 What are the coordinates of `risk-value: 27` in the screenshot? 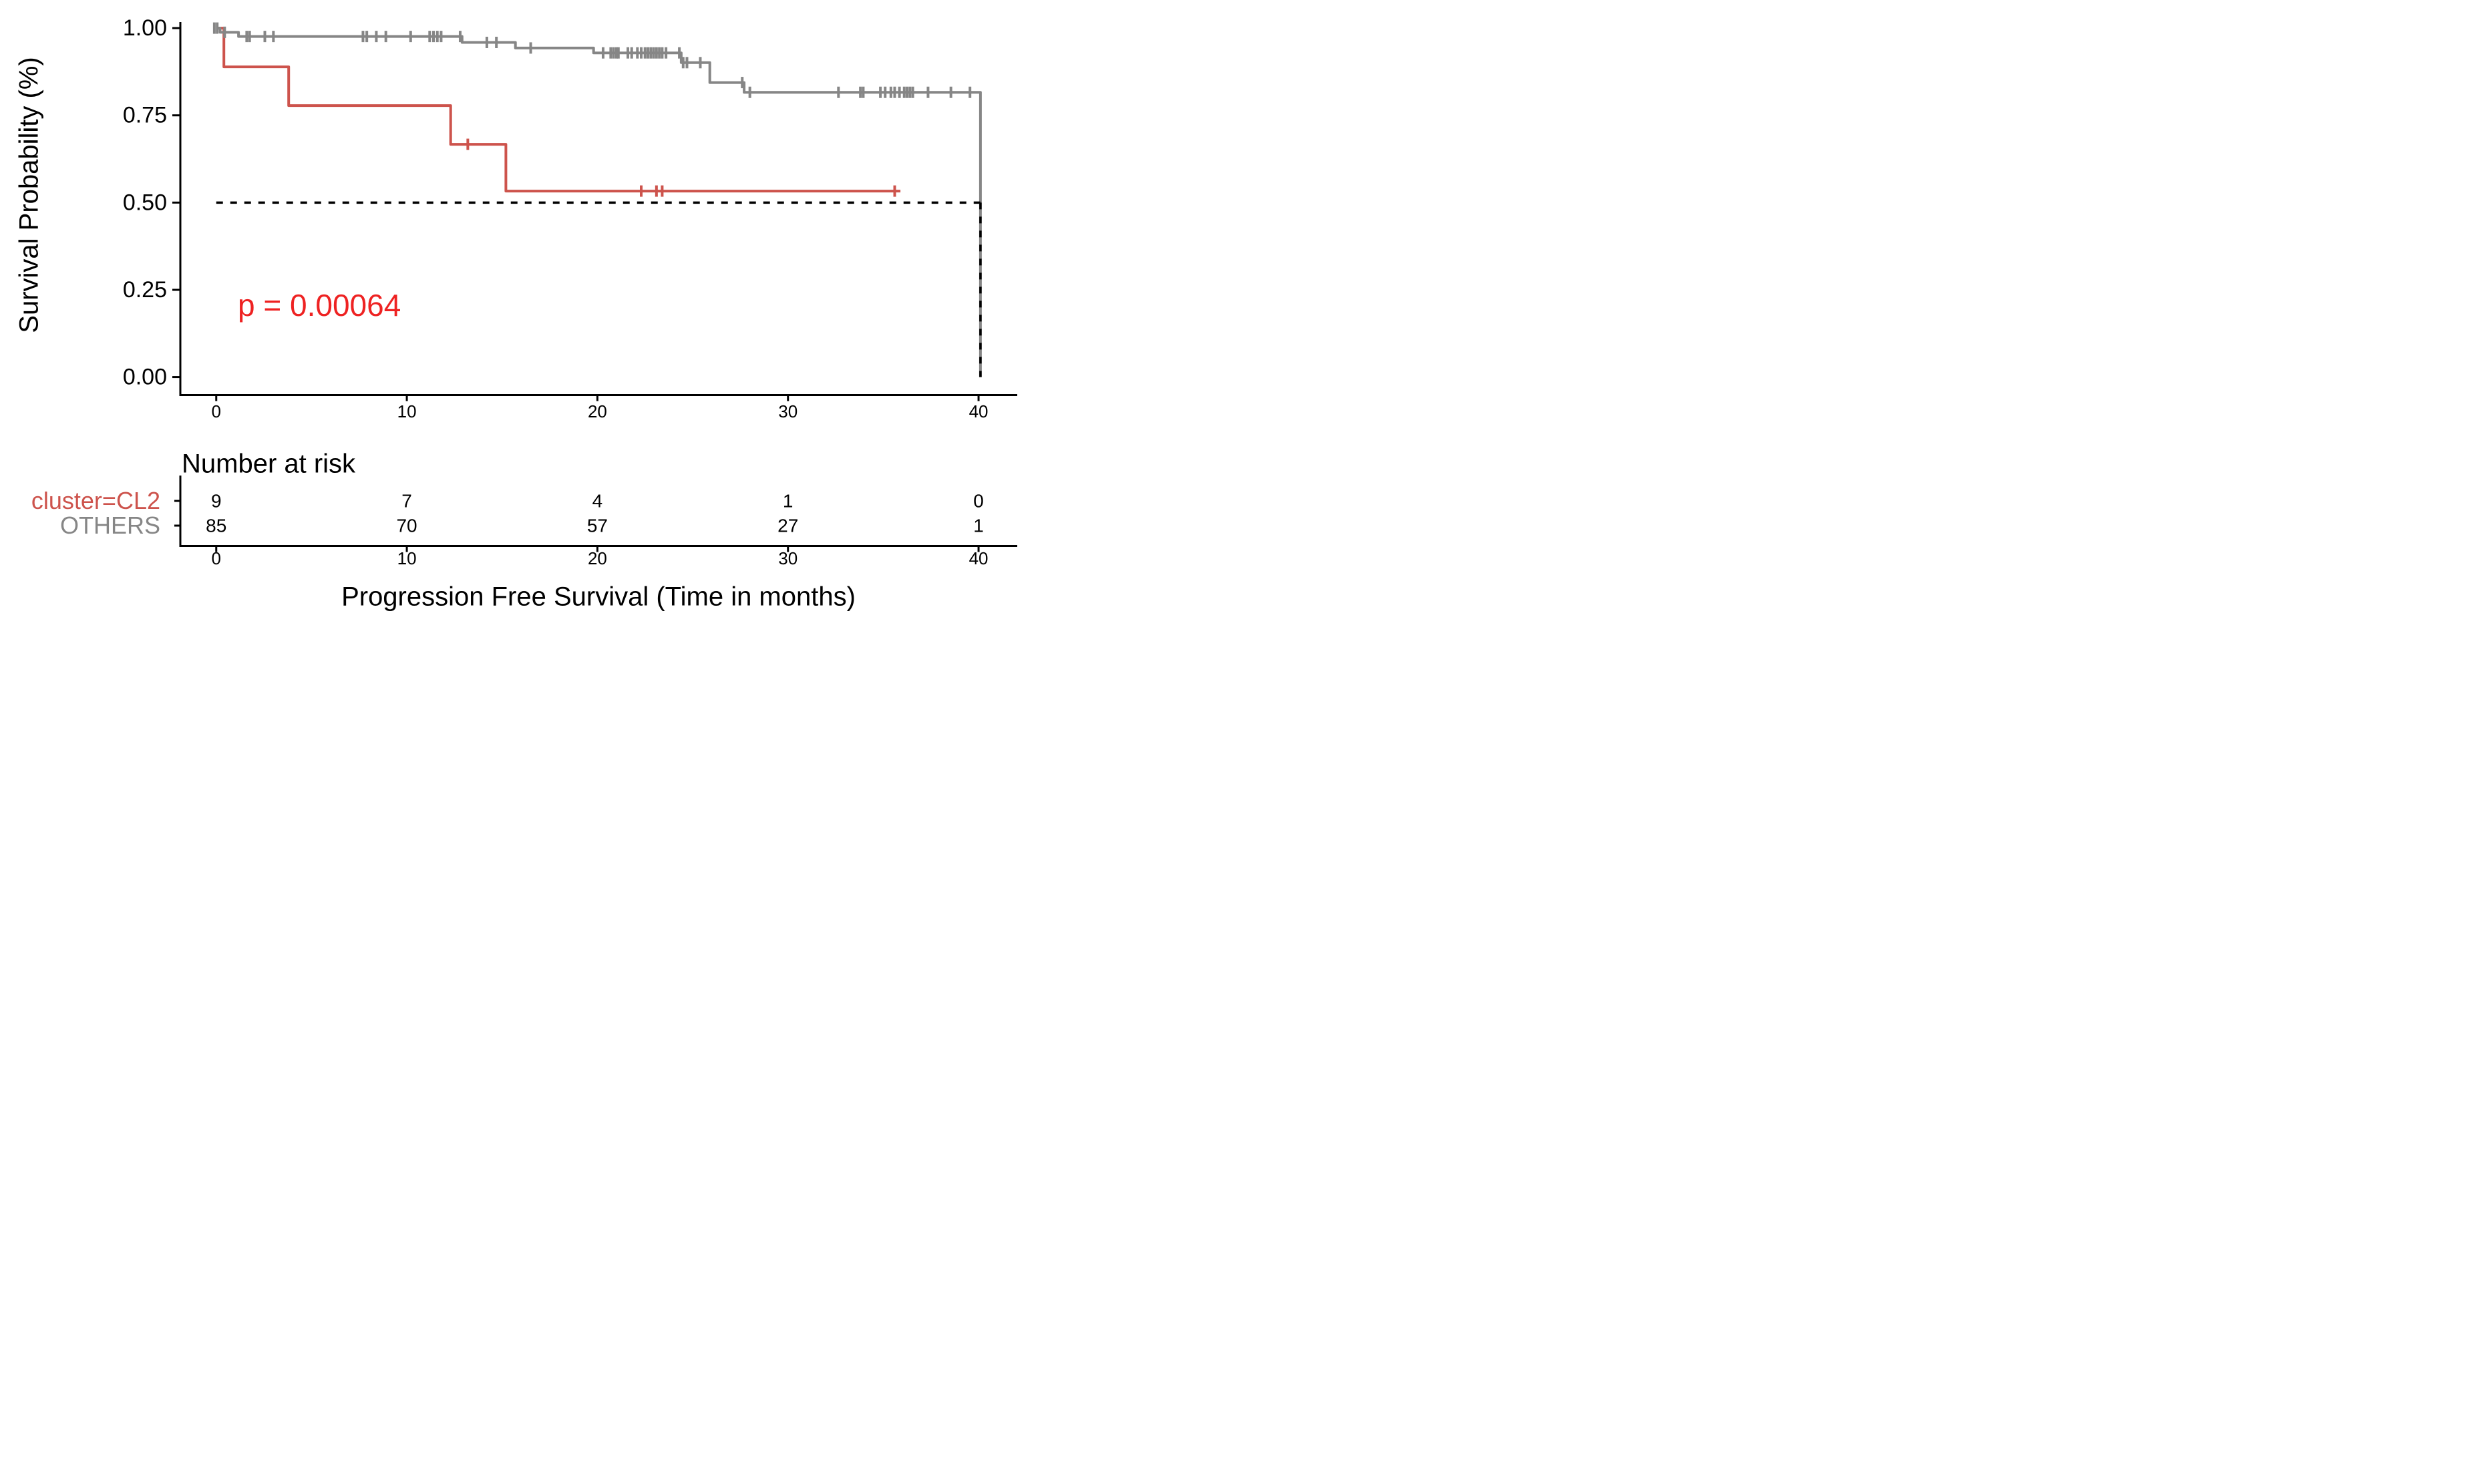 It's located at (788, 526).